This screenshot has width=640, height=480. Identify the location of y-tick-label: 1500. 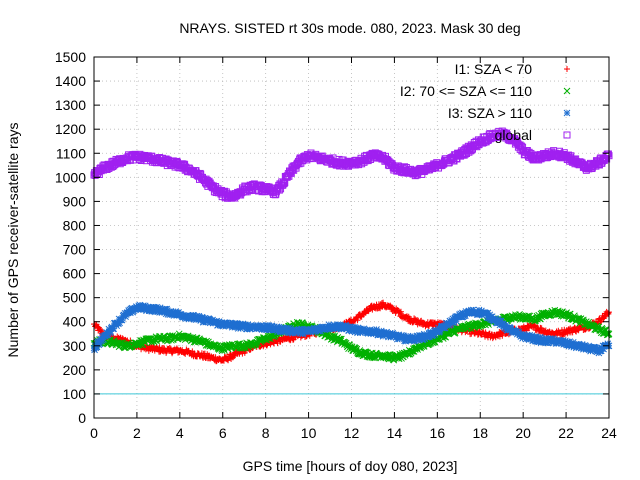
(70, 57).